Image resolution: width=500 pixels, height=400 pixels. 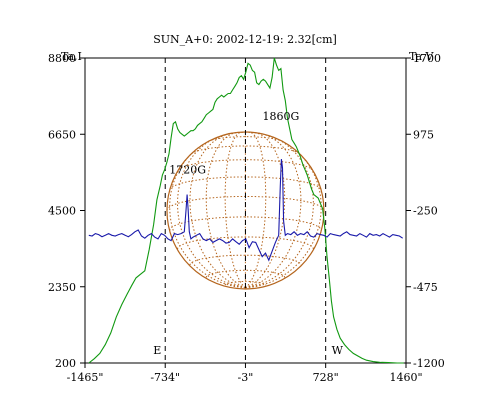 What do you see at coordinates (281, 116) in the screenshot?
I see `annotation-label: 1860G` at bounding box center [281, 116].